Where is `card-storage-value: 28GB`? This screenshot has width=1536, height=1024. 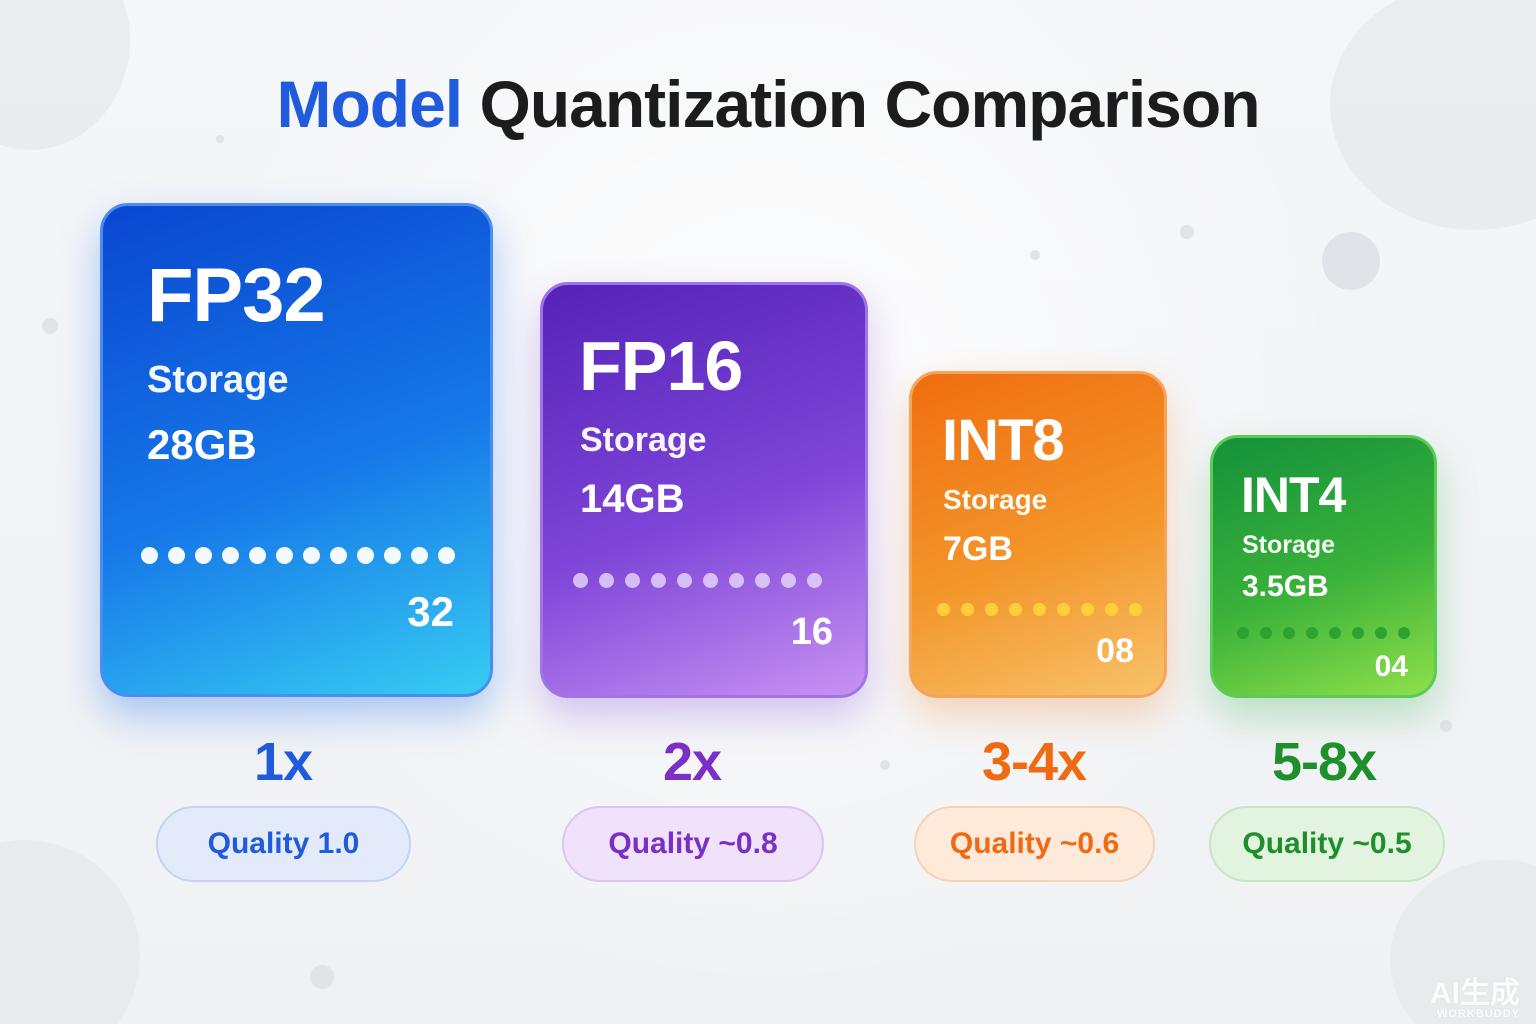 card-storage-value: 28GB is located at coordinates (202, 444).